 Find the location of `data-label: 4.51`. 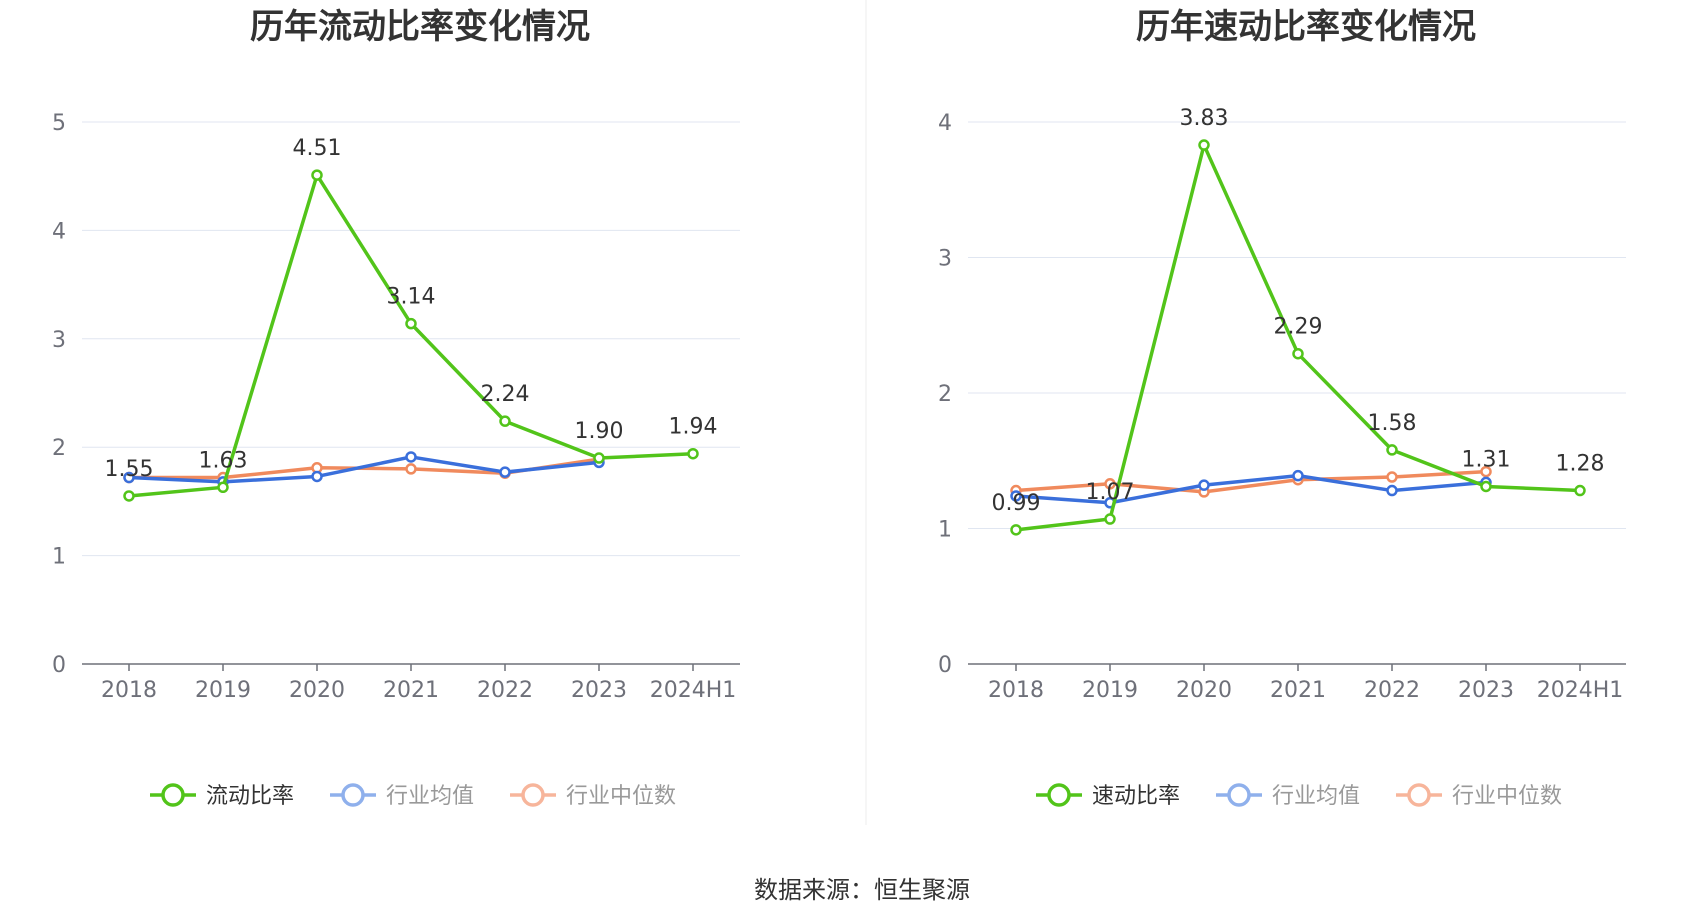

data-label: 4.51 is located at coordinates (317, 148).